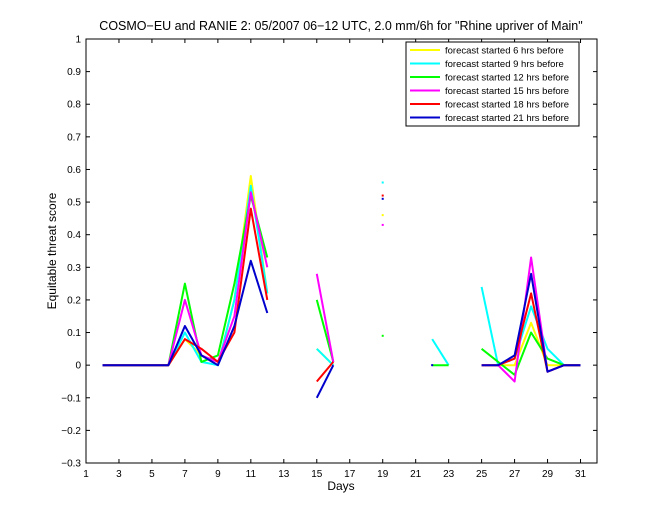  I want to click on y-tick-label: 0, so click(78, 366).